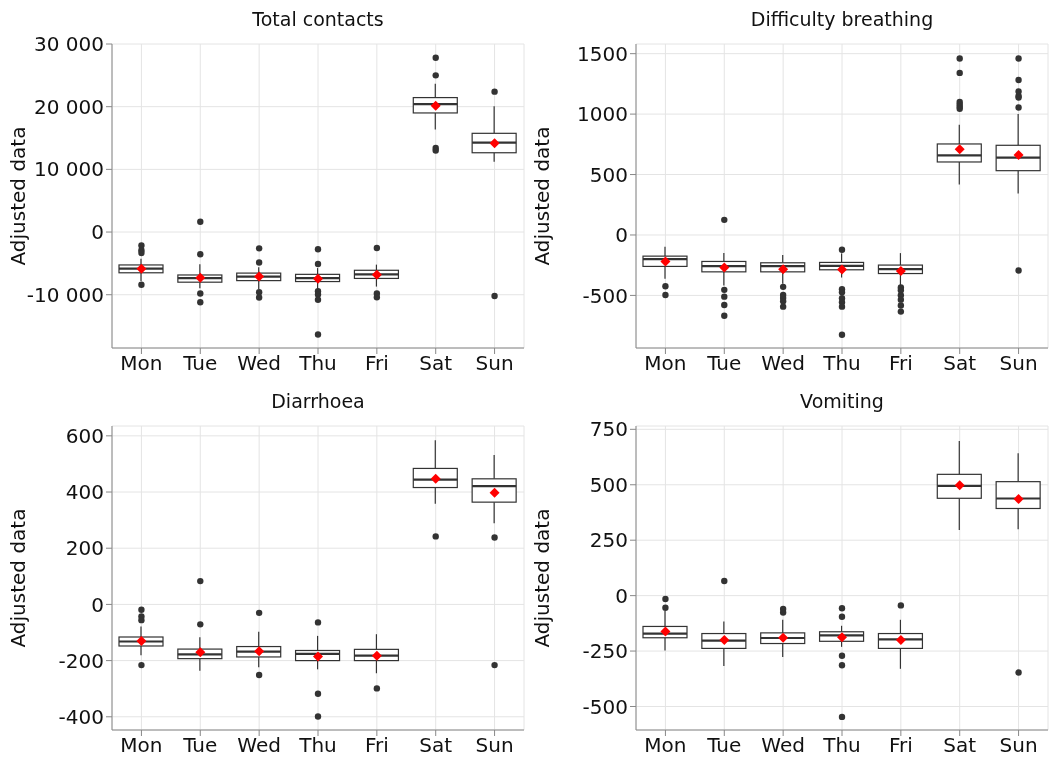  I want to click on y-tick-label: -200, so click(81, 660).